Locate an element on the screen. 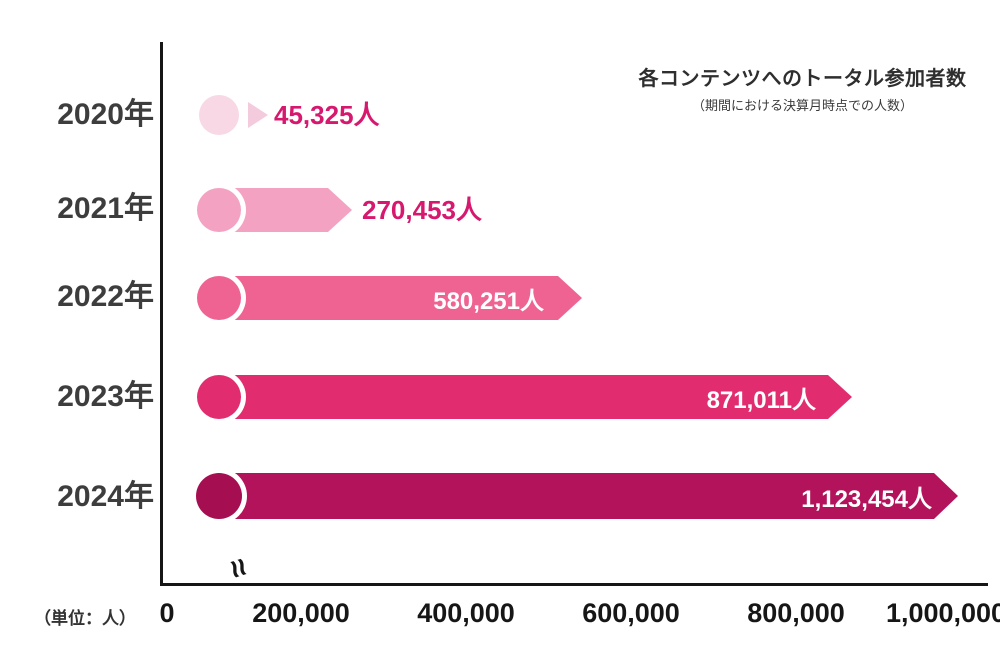  y-axis-line is located at coordinates (161, 314).